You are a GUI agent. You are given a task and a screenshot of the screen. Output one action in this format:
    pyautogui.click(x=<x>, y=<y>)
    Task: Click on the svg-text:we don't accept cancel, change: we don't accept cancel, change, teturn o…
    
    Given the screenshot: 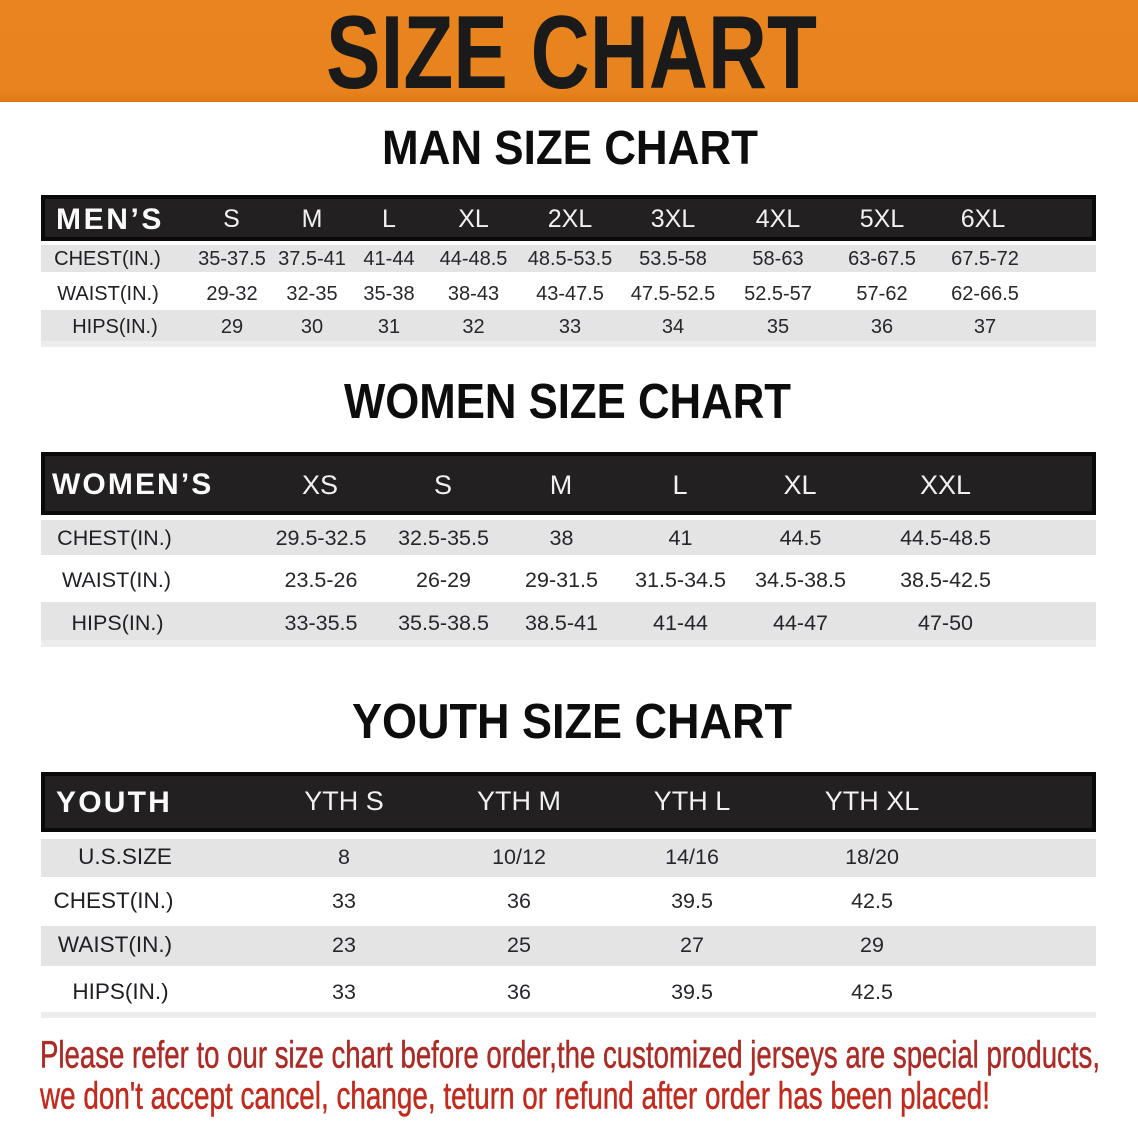 What is the action you would take?
    pyautogui.click(x=514, y=1097)
    